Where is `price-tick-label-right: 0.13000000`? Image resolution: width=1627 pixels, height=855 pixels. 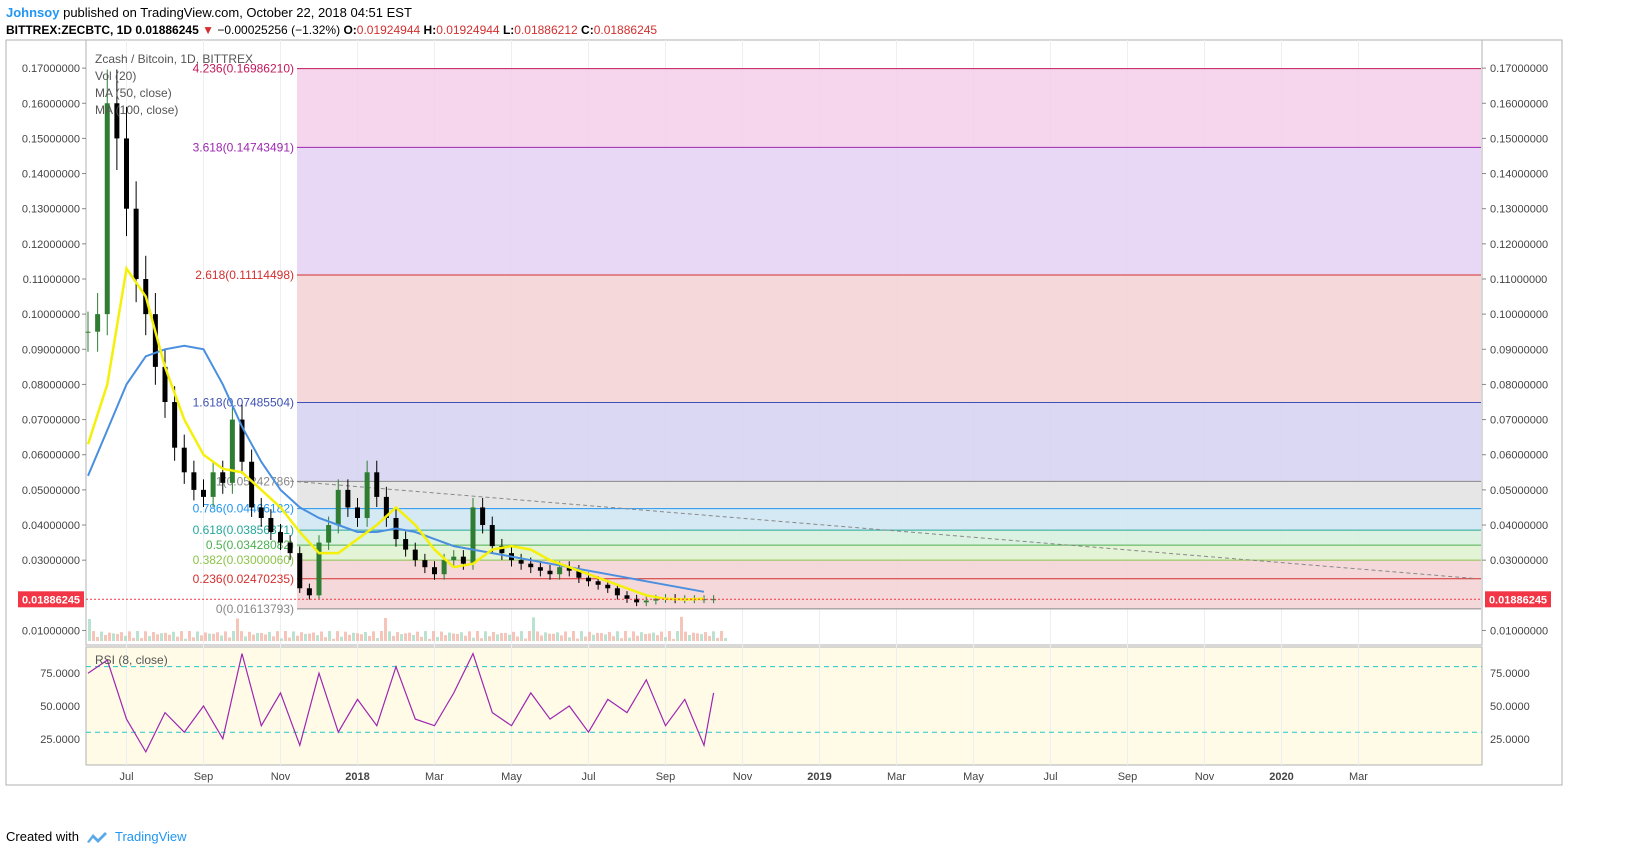
price-tick-label-right: 0.13000000 is located at coordinates (1519, 210).